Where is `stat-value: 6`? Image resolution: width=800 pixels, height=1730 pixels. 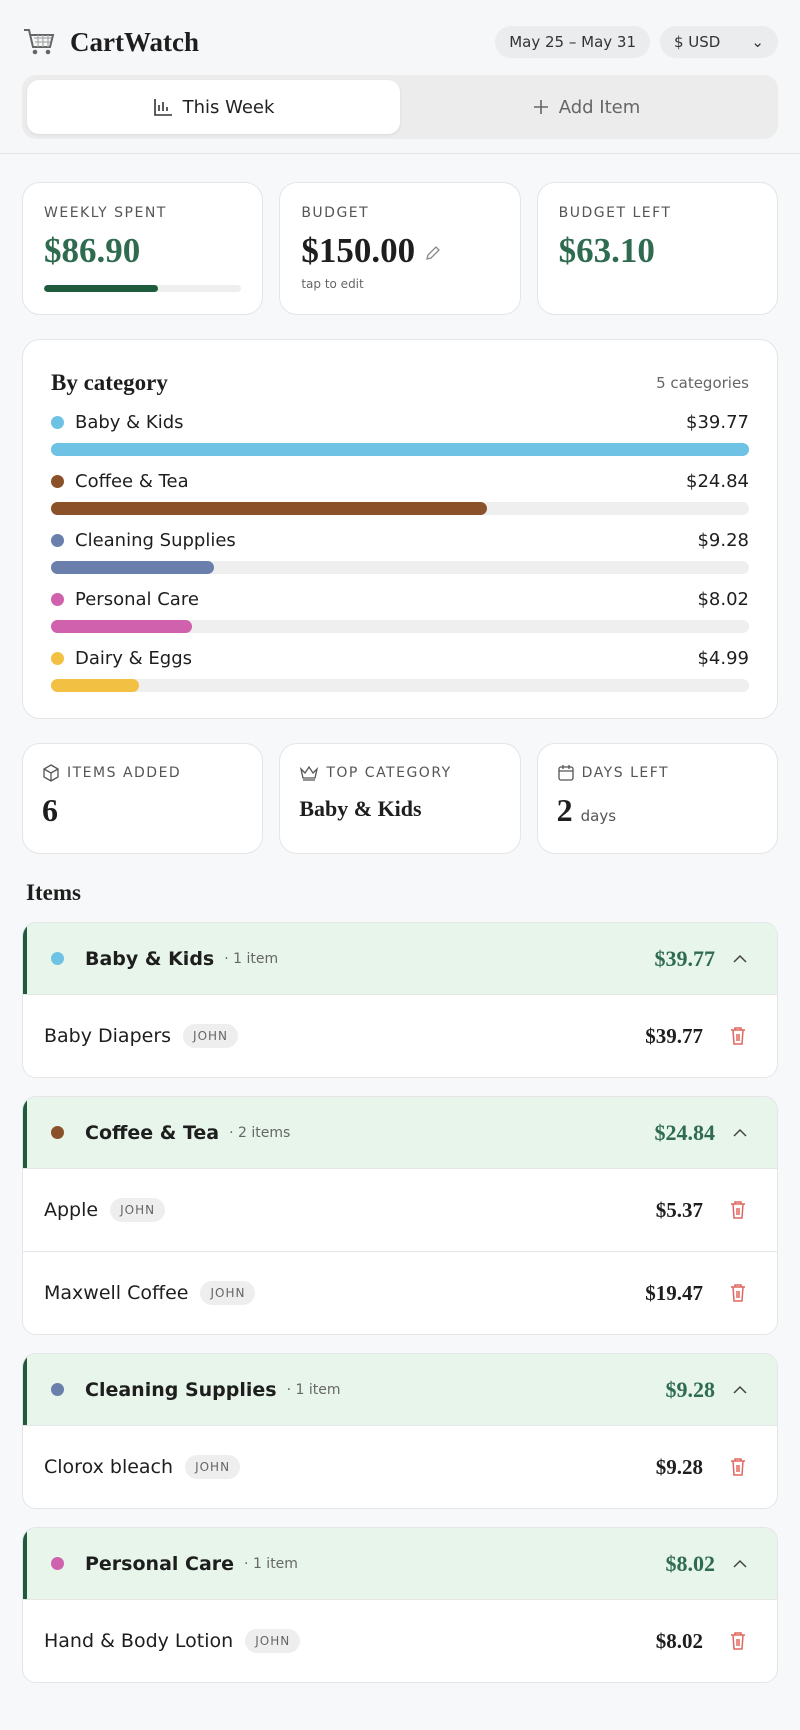 stat-value: 6 is located at coordinates (50, 810).